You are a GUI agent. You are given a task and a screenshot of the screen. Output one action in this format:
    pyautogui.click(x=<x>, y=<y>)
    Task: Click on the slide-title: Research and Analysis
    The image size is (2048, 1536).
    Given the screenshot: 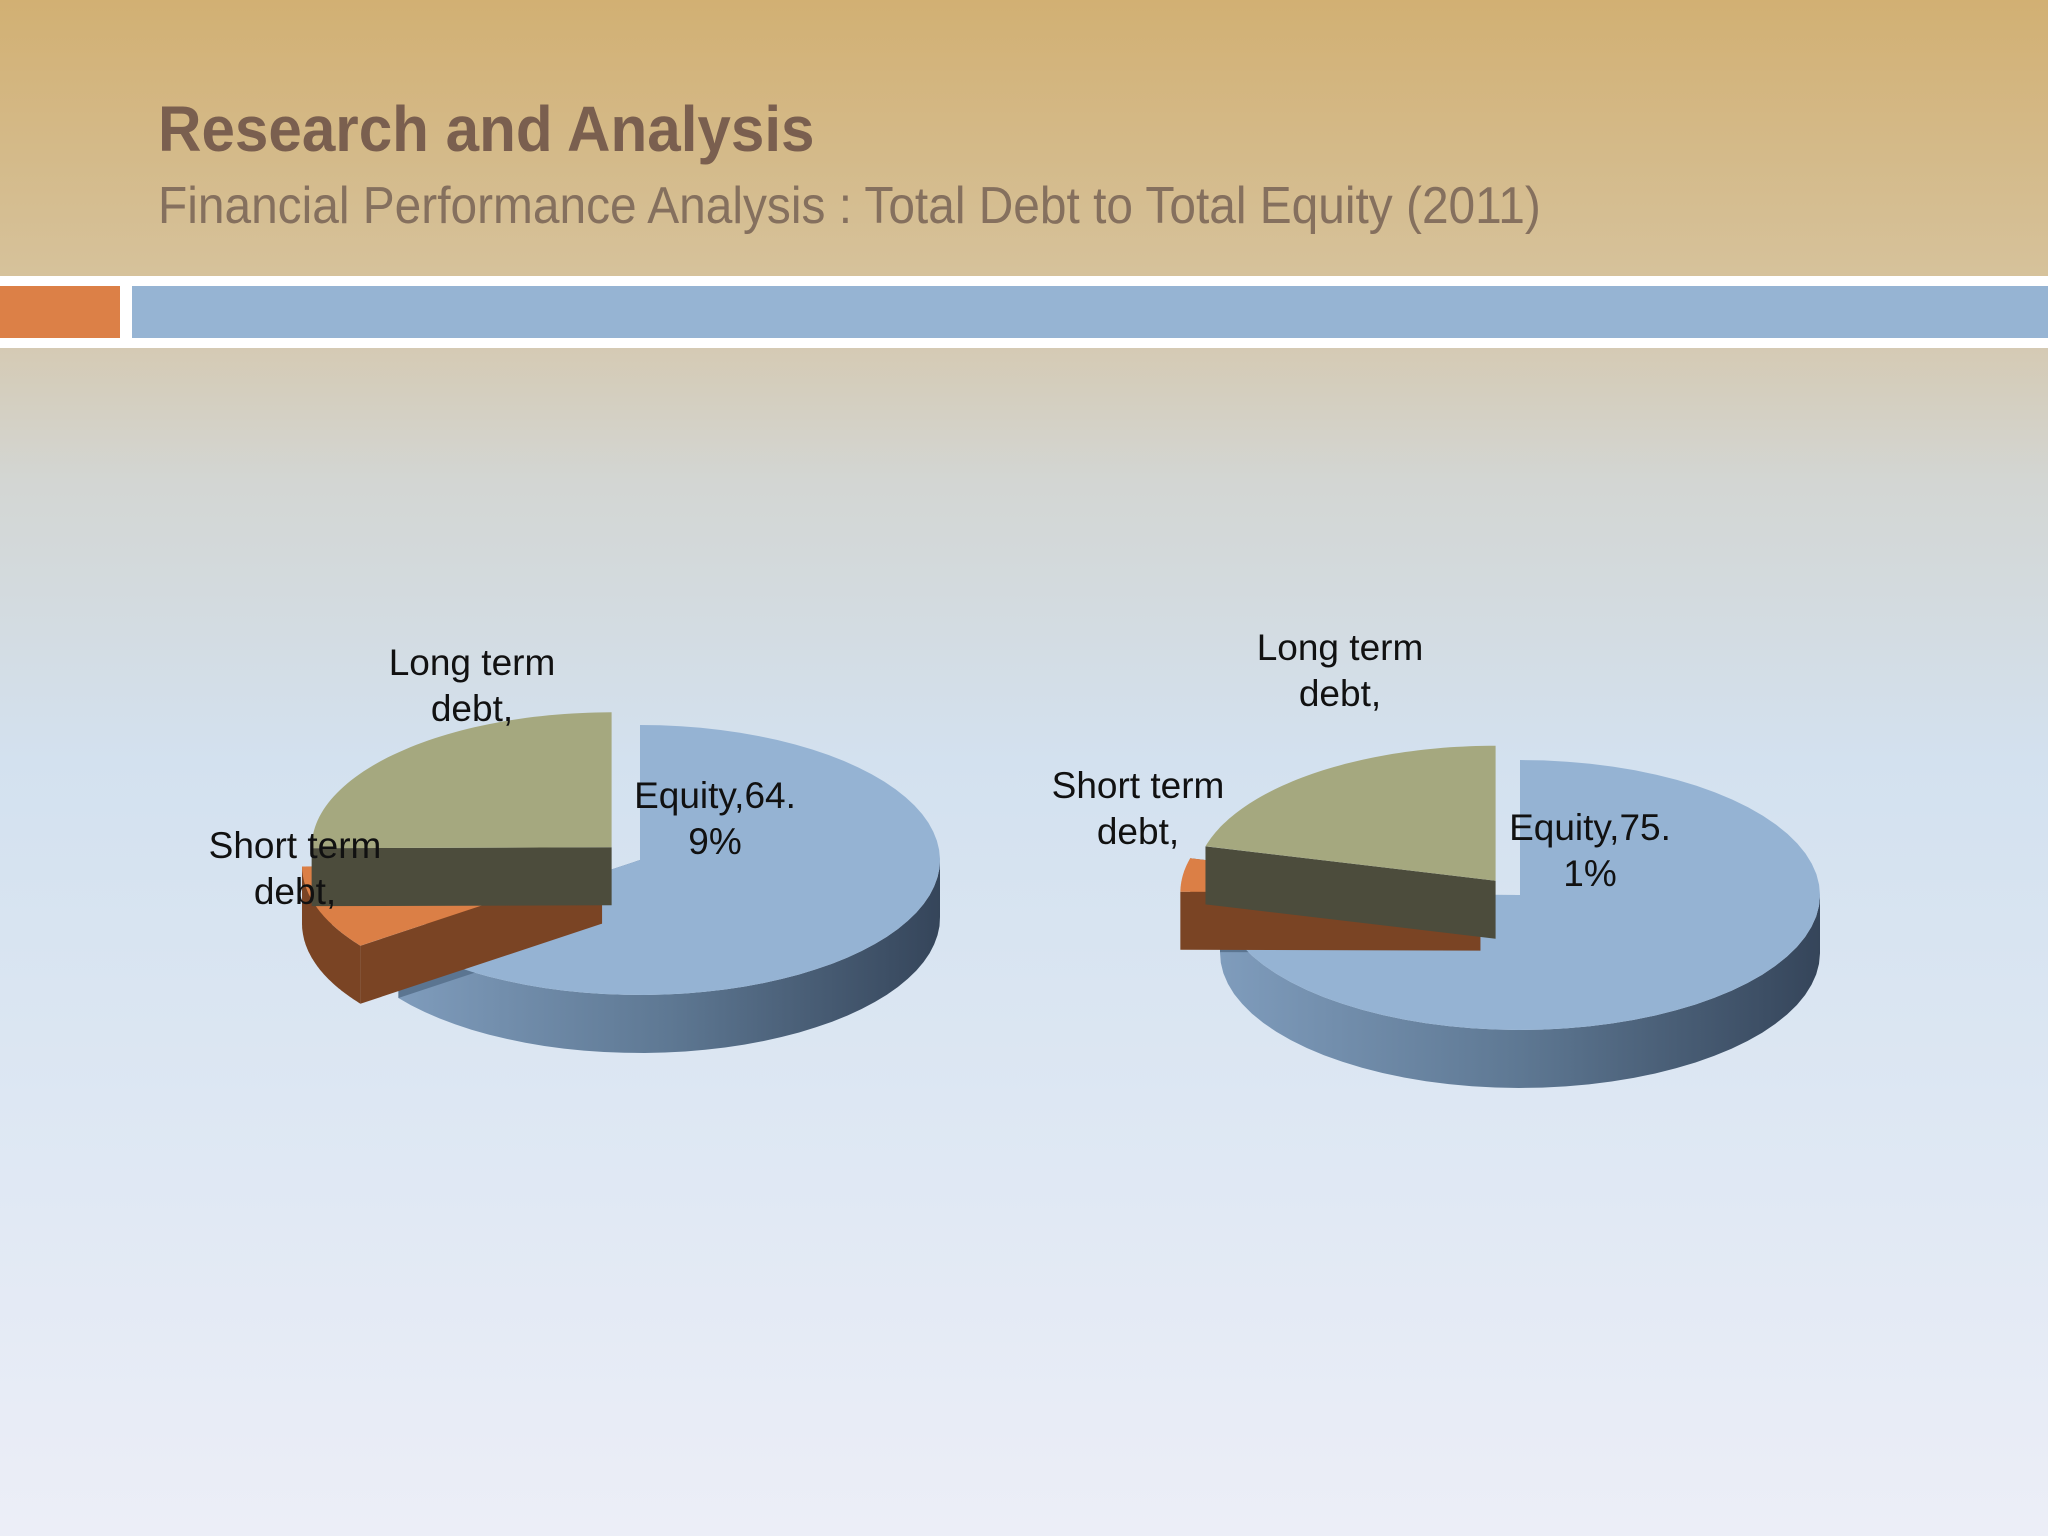 What is the action you would take?
    pyautogui.click(x=486, y=129)
    